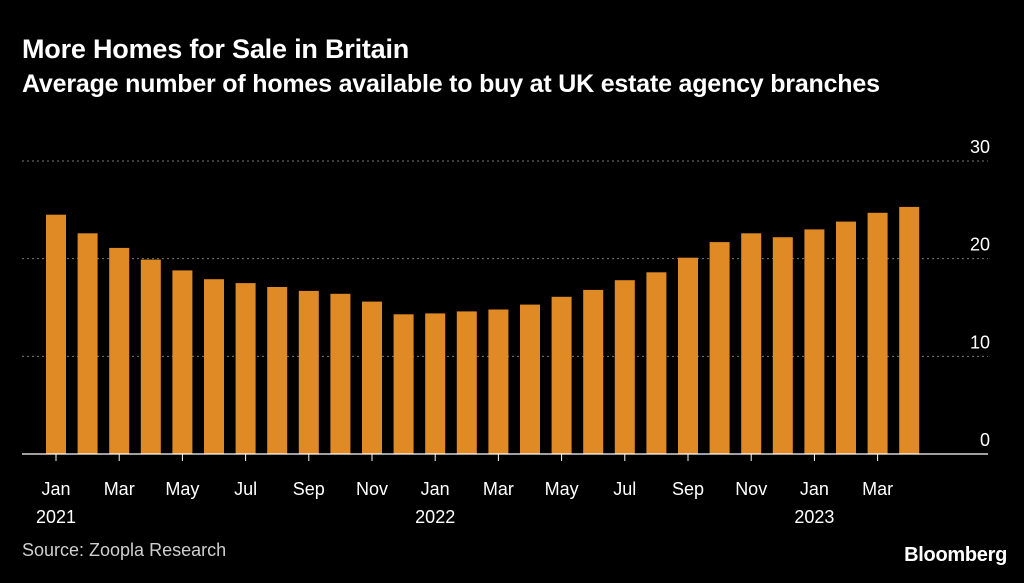  Describe the element at coordinates (435, 383) in the screenshot. I see `bar-jan-2022` at that location.